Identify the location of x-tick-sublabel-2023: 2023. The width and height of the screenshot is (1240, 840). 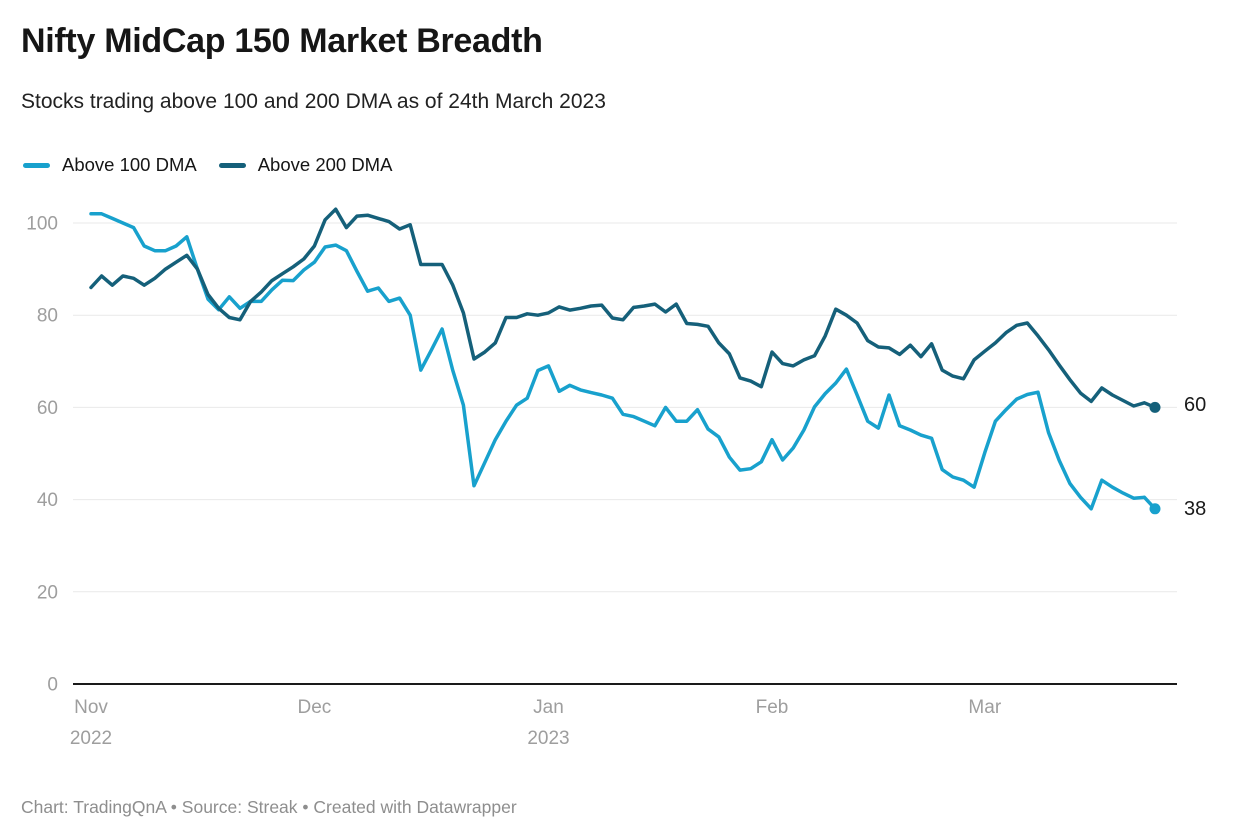
(548, 738).